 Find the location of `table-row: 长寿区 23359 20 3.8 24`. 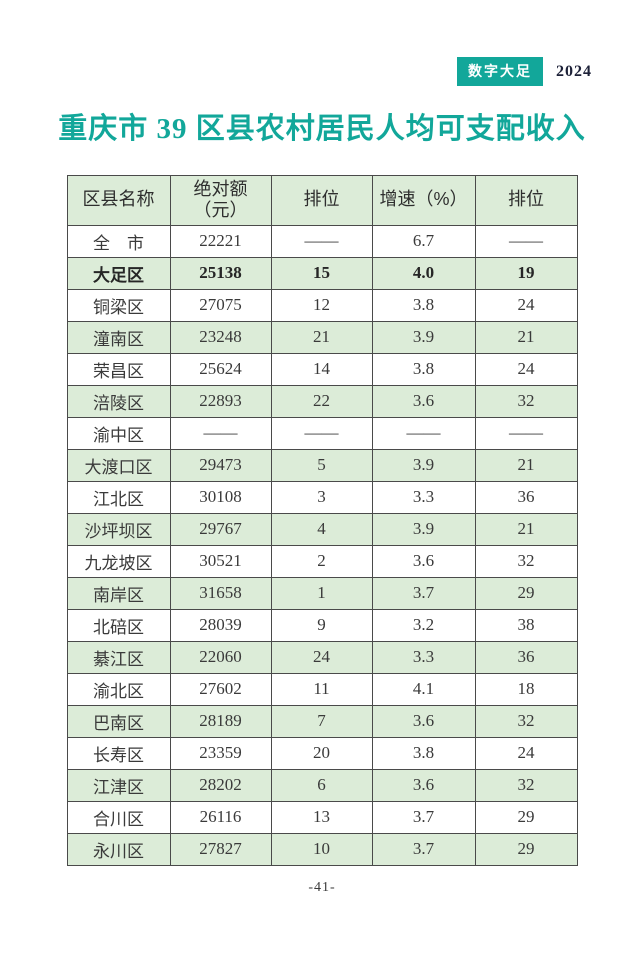

table-row: 长寿区 23359 20 3.8 24 is located at coordinates (322, 753).